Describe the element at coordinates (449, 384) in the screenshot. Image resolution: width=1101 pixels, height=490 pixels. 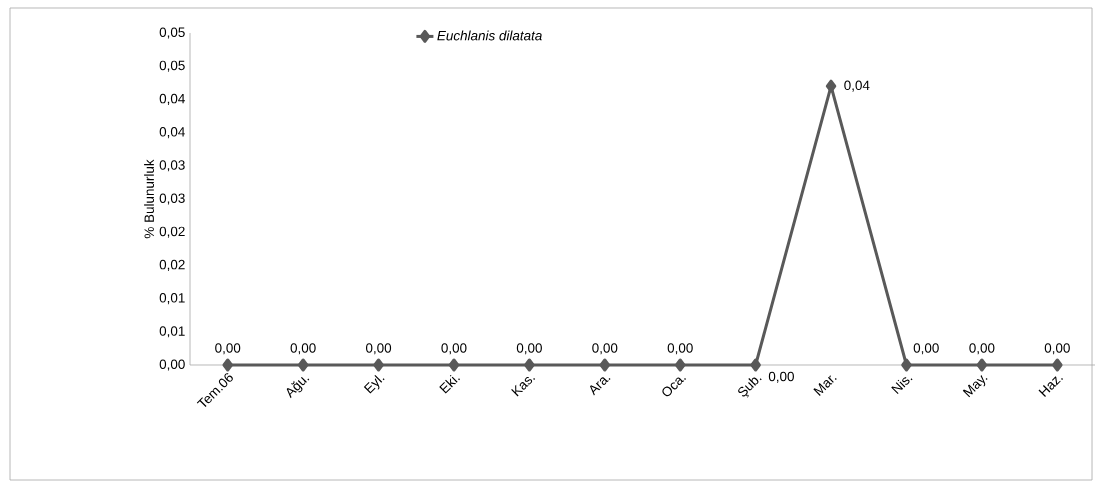
I see `x-tick-label: Eki.` at that location.